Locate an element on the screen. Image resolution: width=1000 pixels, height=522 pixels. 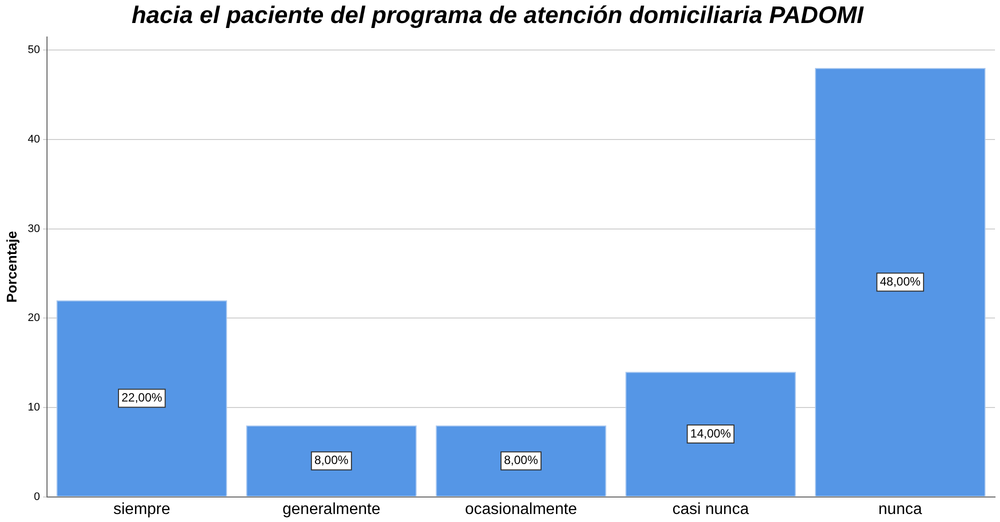
x-tick-label: siempre is located at coordinates (141, 509).